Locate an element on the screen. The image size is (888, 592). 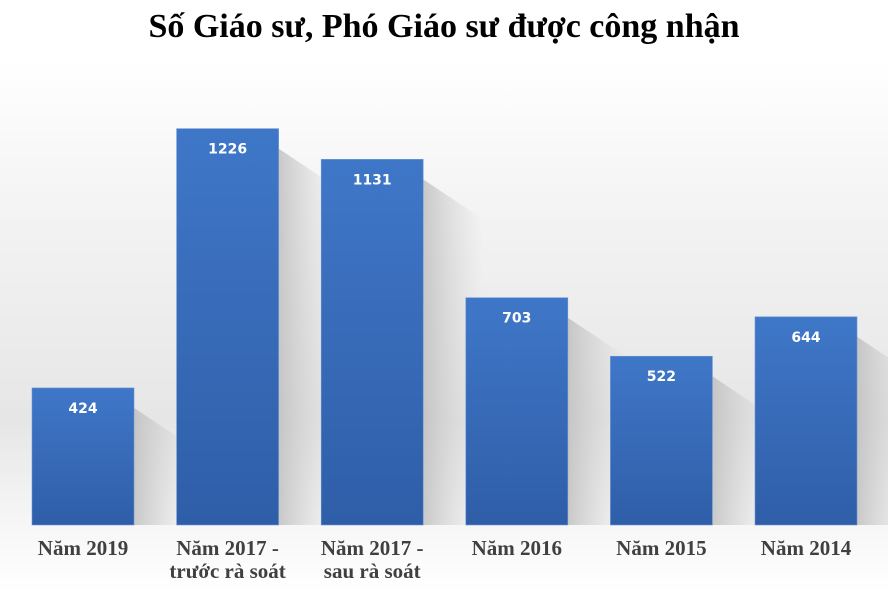
data-label: 424 is located at coordinates (82, 409).